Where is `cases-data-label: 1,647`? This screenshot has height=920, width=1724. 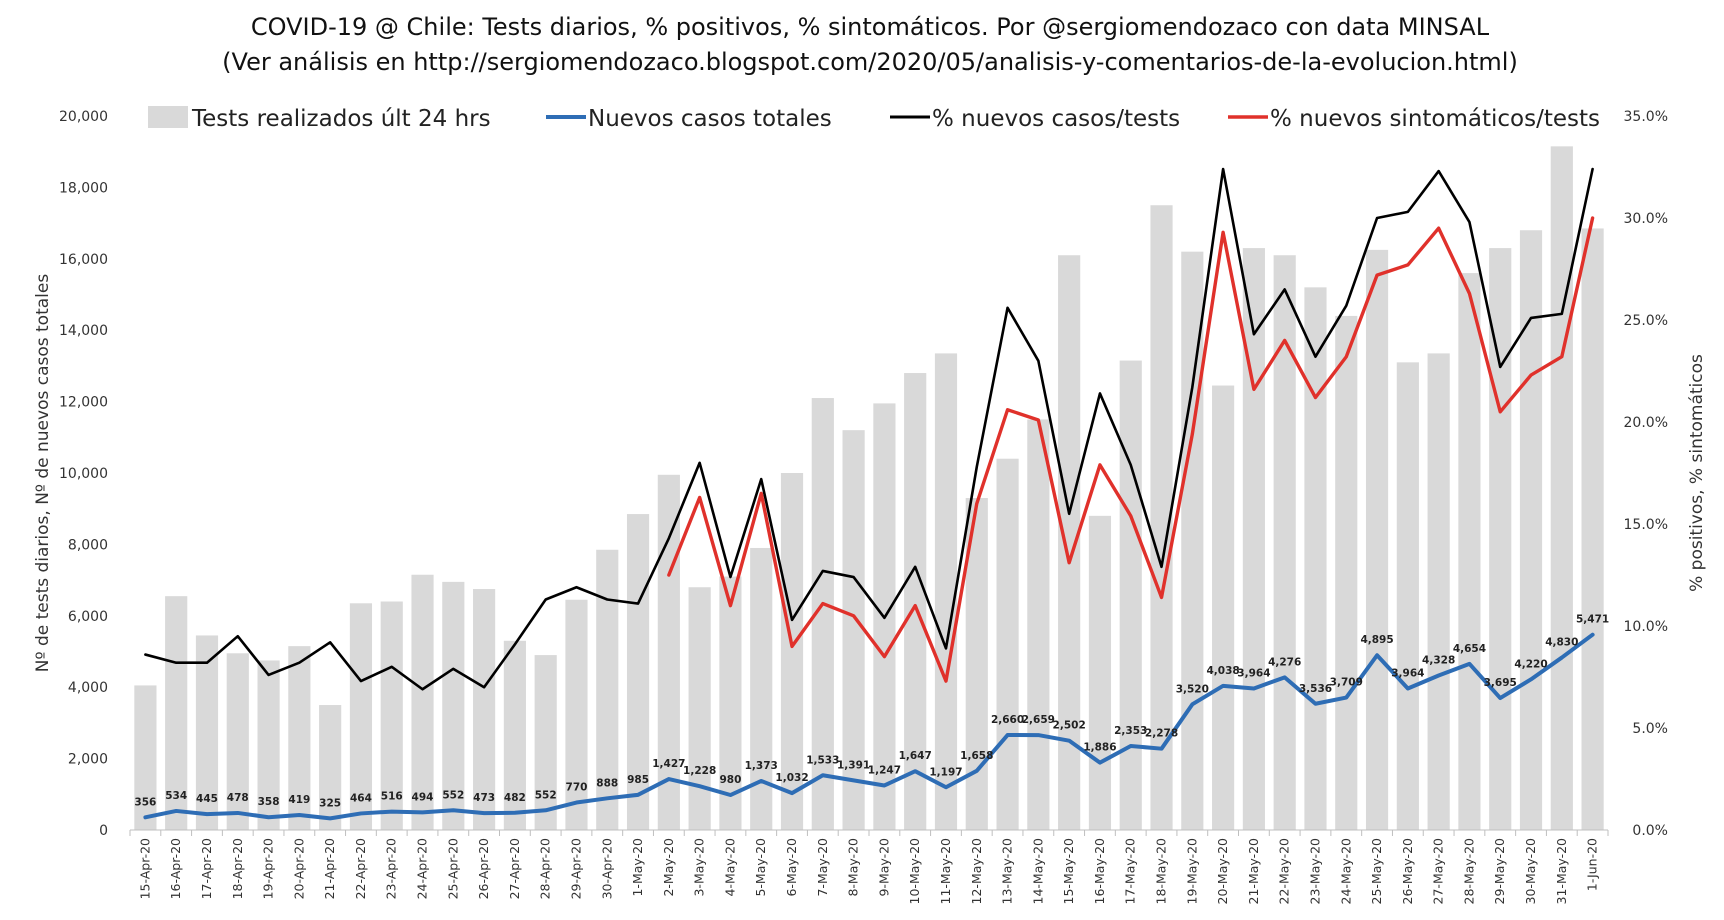 cases-data-label: 1,647 is located at coordinates (915, 756).